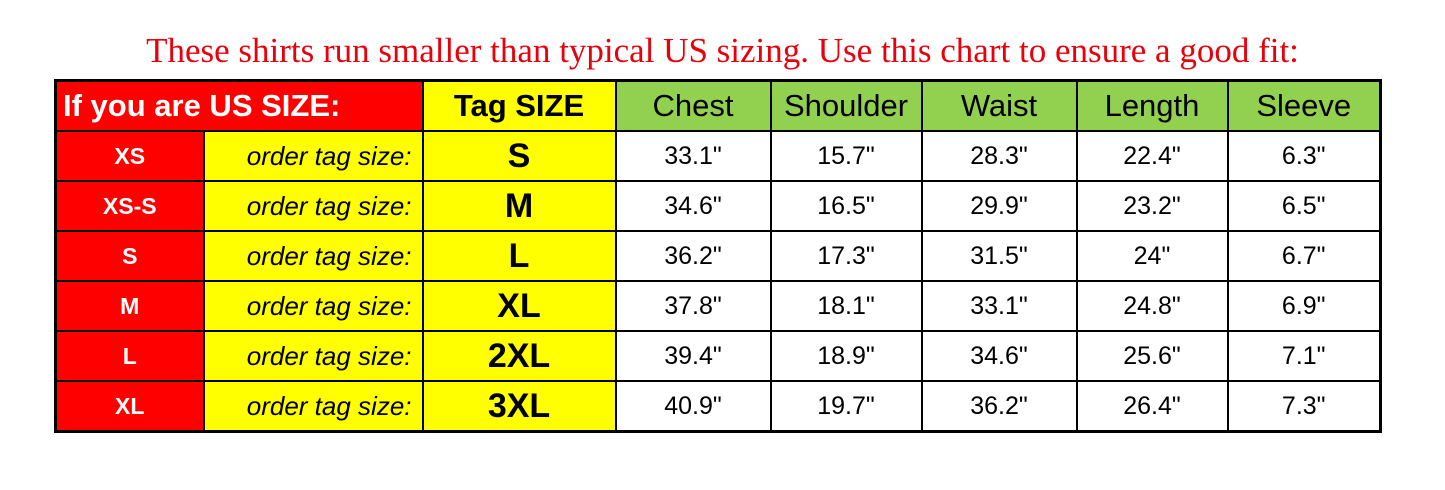 The image size is (1445, 490). Describe the element at coordinates (519, 406) in the screenshot. I see `tag-size-cell: 3XL` at that location.